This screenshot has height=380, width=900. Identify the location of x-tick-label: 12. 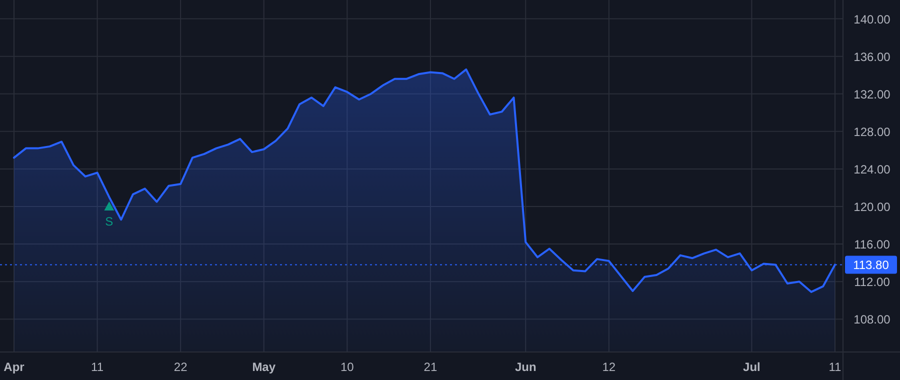
(609, 367).